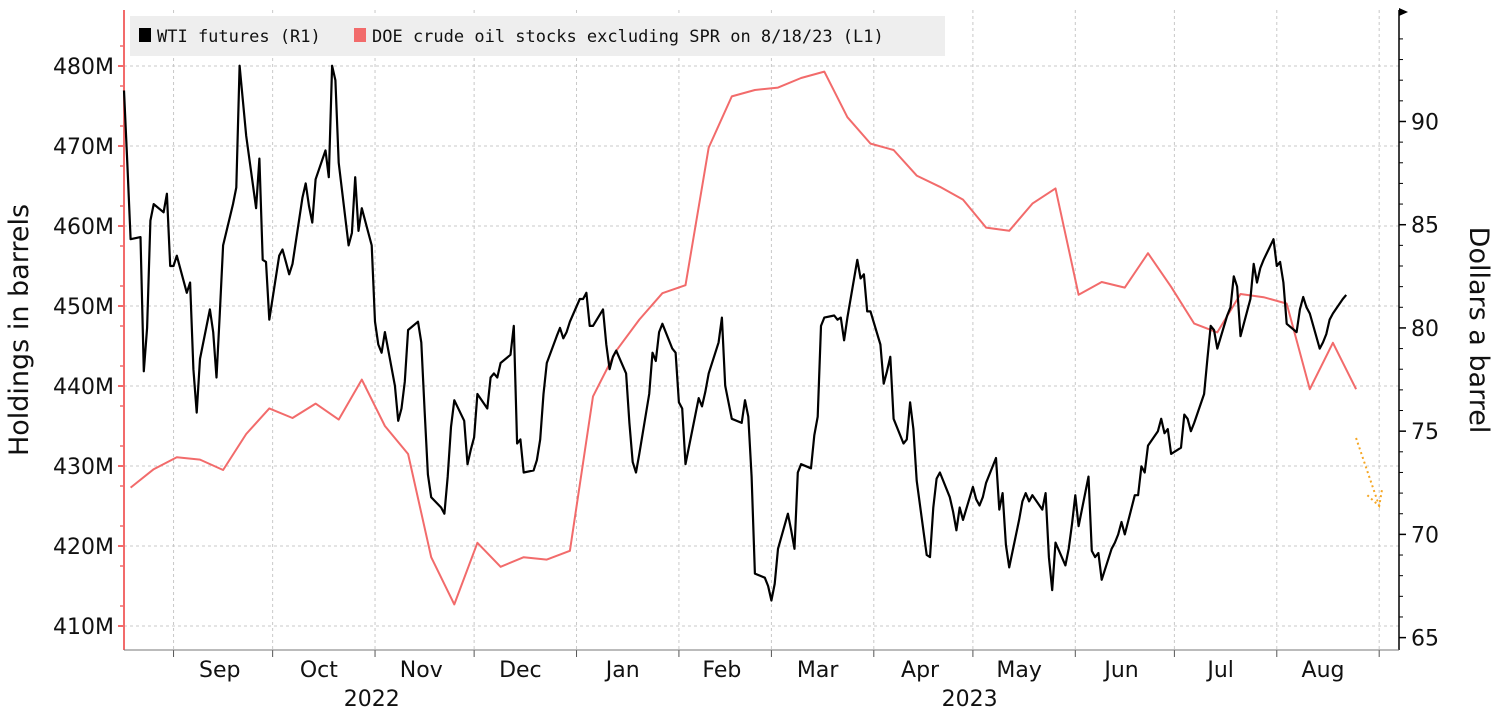  I want to click on left-tick-label: 430M, so click(83, 467).